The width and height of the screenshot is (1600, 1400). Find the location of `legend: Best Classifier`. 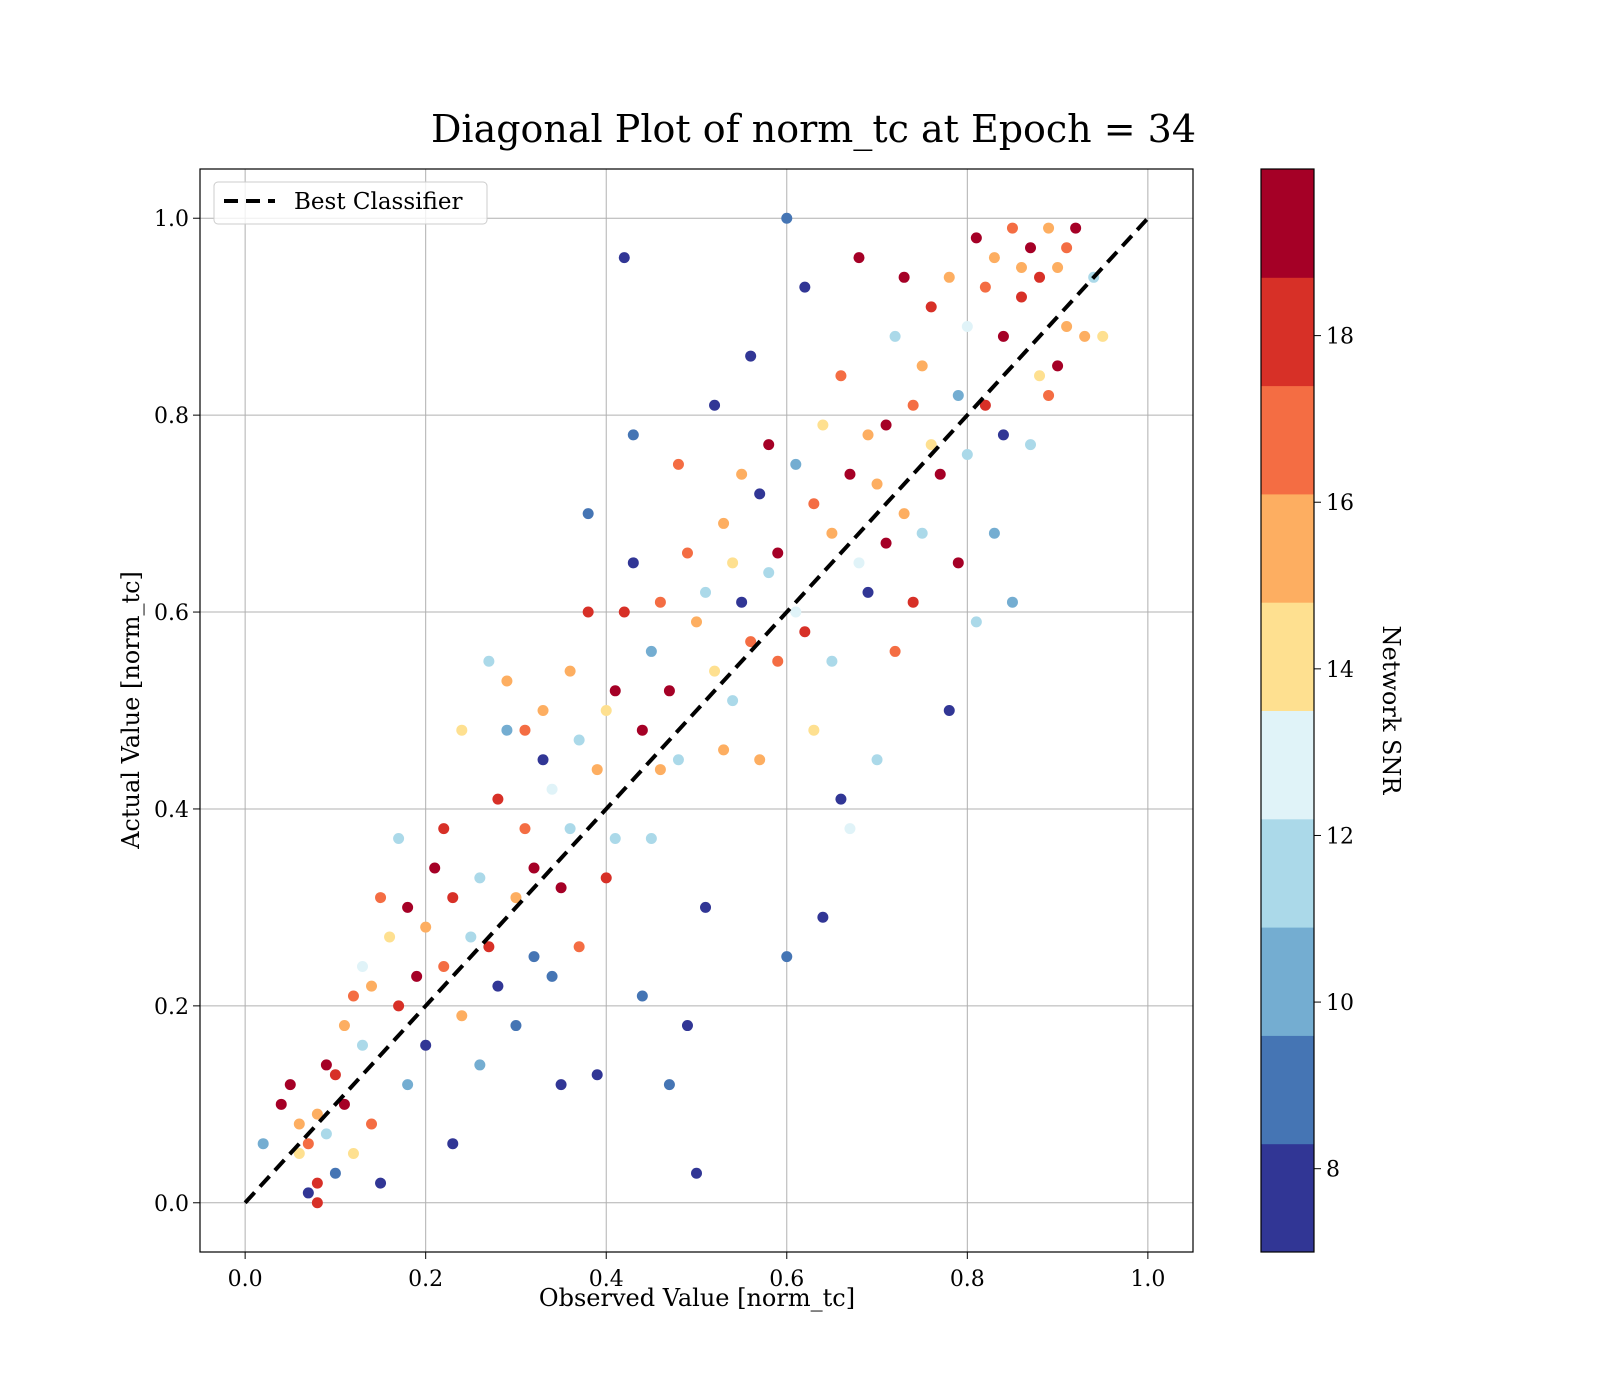

legend: Best Classifier is located at coordinates (350, 203).